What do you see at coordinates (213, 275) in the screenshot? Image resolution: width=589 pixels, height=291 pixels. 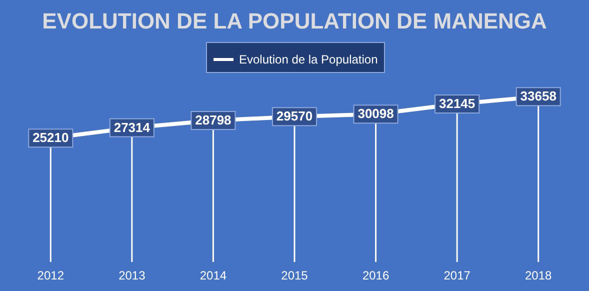 I see `x-tick-label: 2014` at bounding box center [213, 275].